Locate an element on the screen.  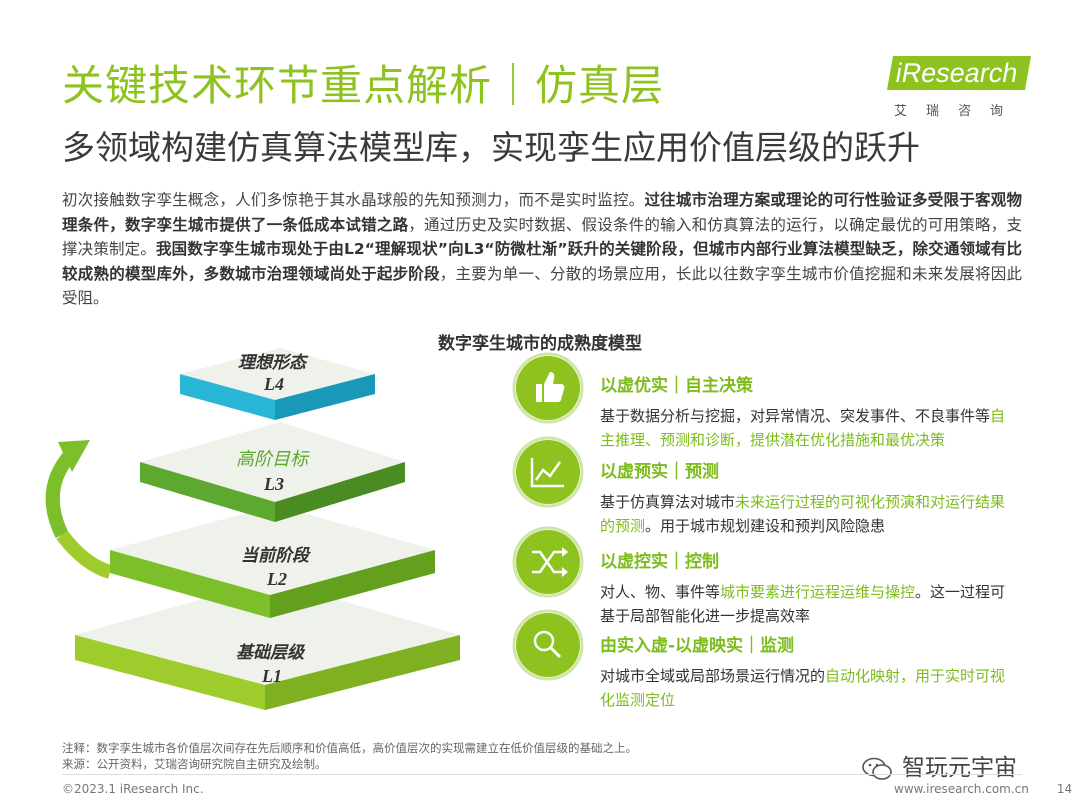
wechat-watermark: 智玩元宇宙 is located at coordinates (939, 765).